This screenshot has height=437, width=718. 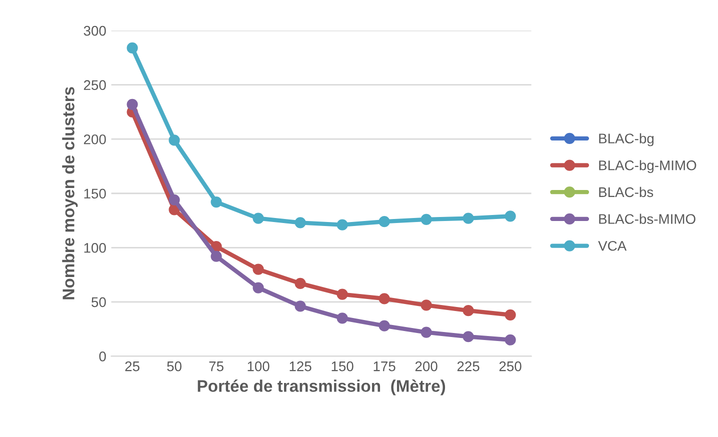 What do you see at coordinates (626, 192) in the screenshot?
I see `legend-label: BLAC-bs` at bounding box center [626, 192].